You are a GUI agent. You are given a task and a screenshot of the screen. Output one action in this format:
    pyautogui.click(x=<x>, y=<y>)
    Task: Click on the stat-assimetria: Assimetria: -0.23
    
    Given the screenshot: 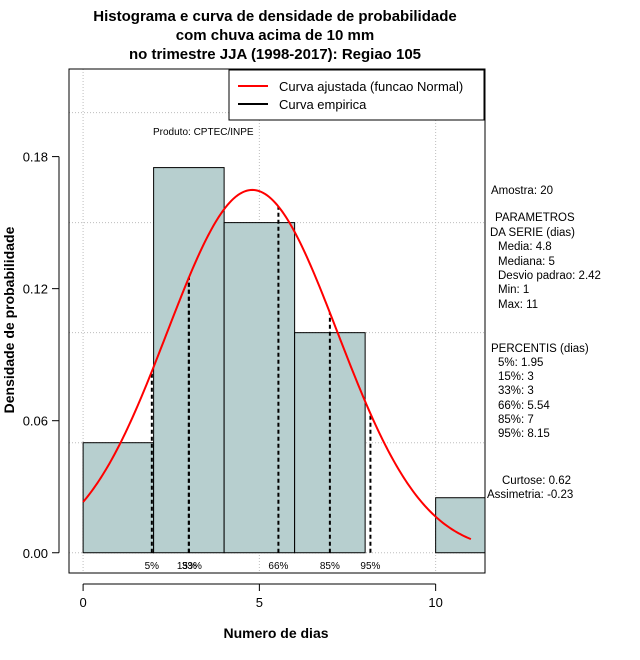 What is the action you would take?
    pyautogui.click(x=530, y=495)
    